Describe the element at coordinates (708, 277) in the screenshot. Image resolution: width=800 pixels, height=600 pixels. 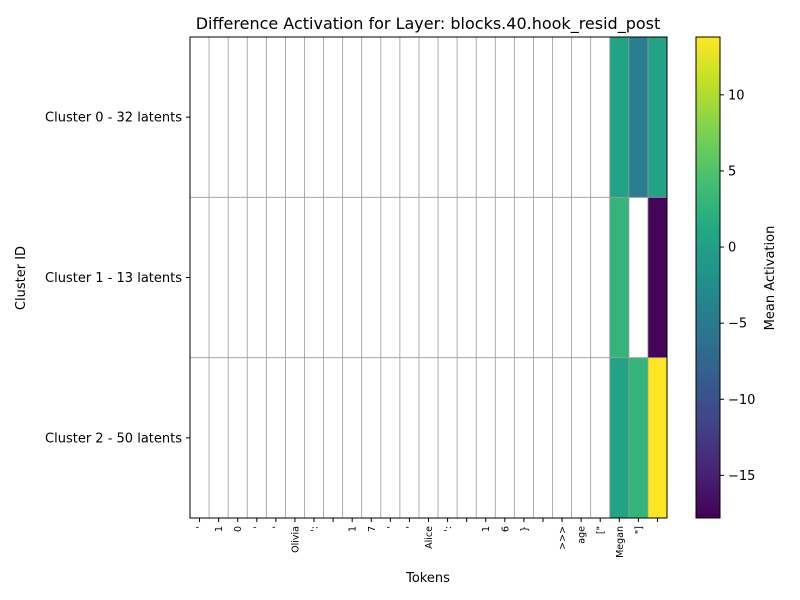
I see `colorbar-gradient` at that location.